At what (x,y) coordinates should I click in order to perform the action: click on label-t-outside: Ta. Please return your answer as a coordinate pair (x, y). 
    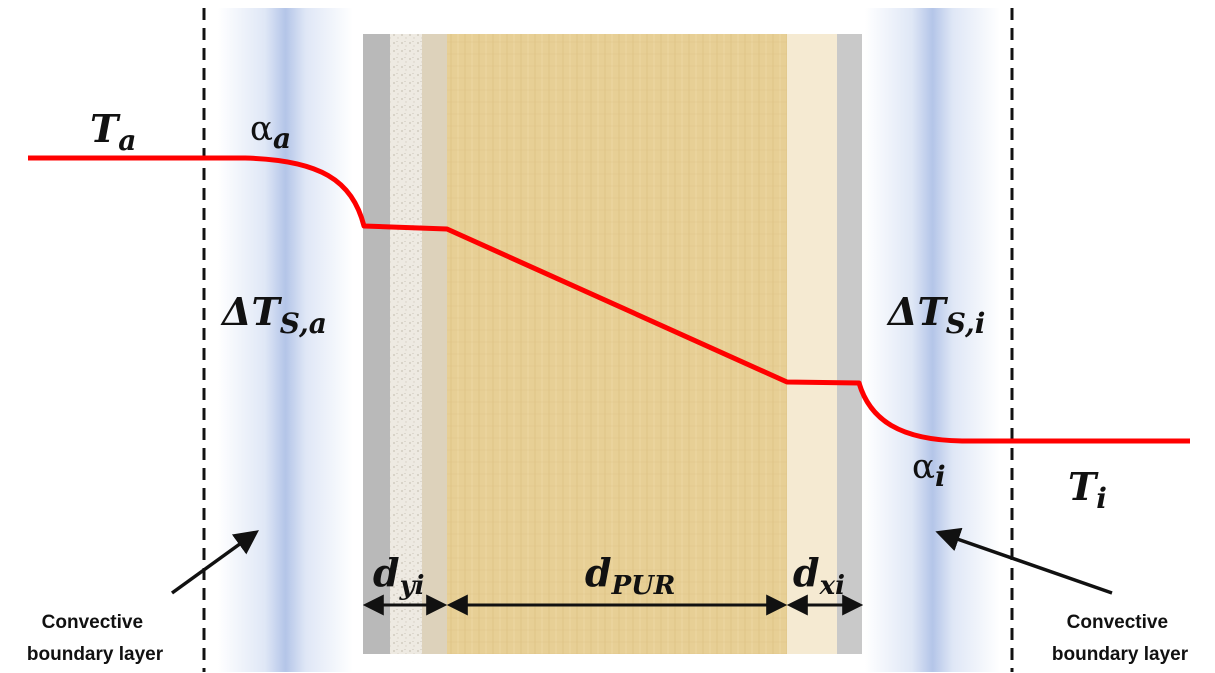
    Looking at the image, I should click on (113, 131).